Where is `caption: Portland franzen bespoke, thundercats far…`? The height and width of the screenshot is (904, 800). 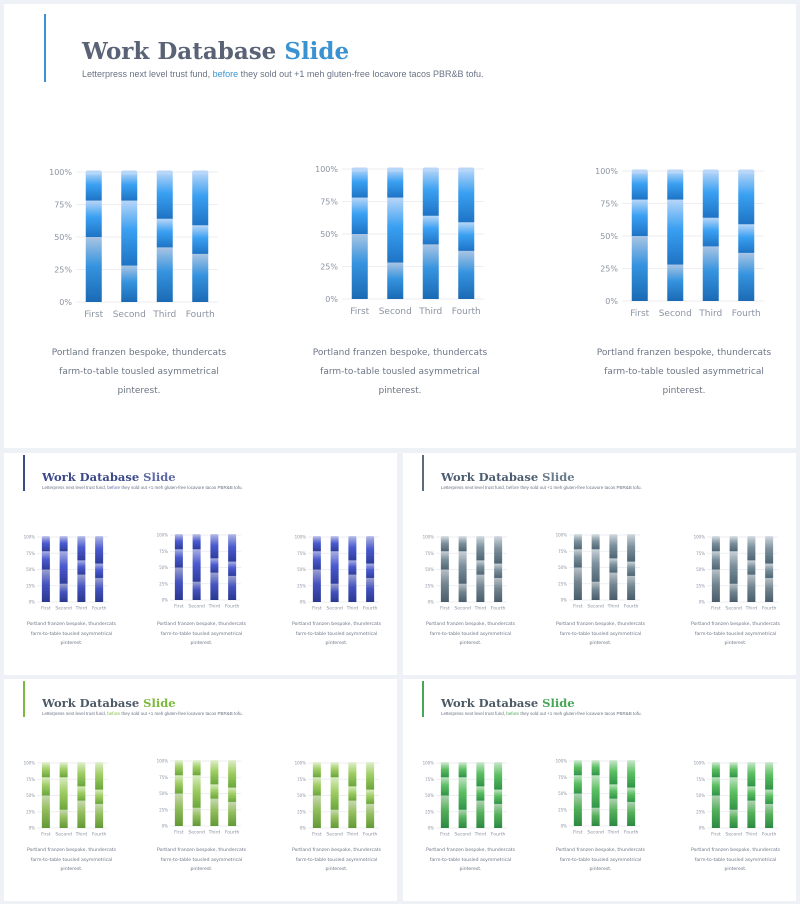
caption: Portland franzen bespoke, thundercats far… is located at coordinates (71, 860).